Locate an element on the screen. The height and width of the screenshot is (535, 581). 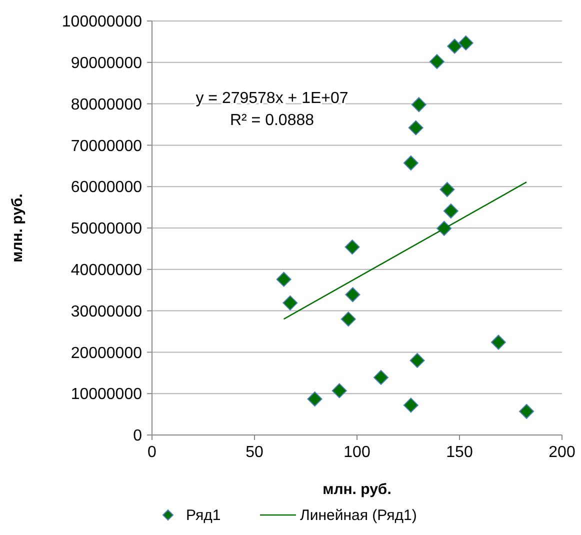
y-tick-label: 50000000 is located at coordinates (106, 229).